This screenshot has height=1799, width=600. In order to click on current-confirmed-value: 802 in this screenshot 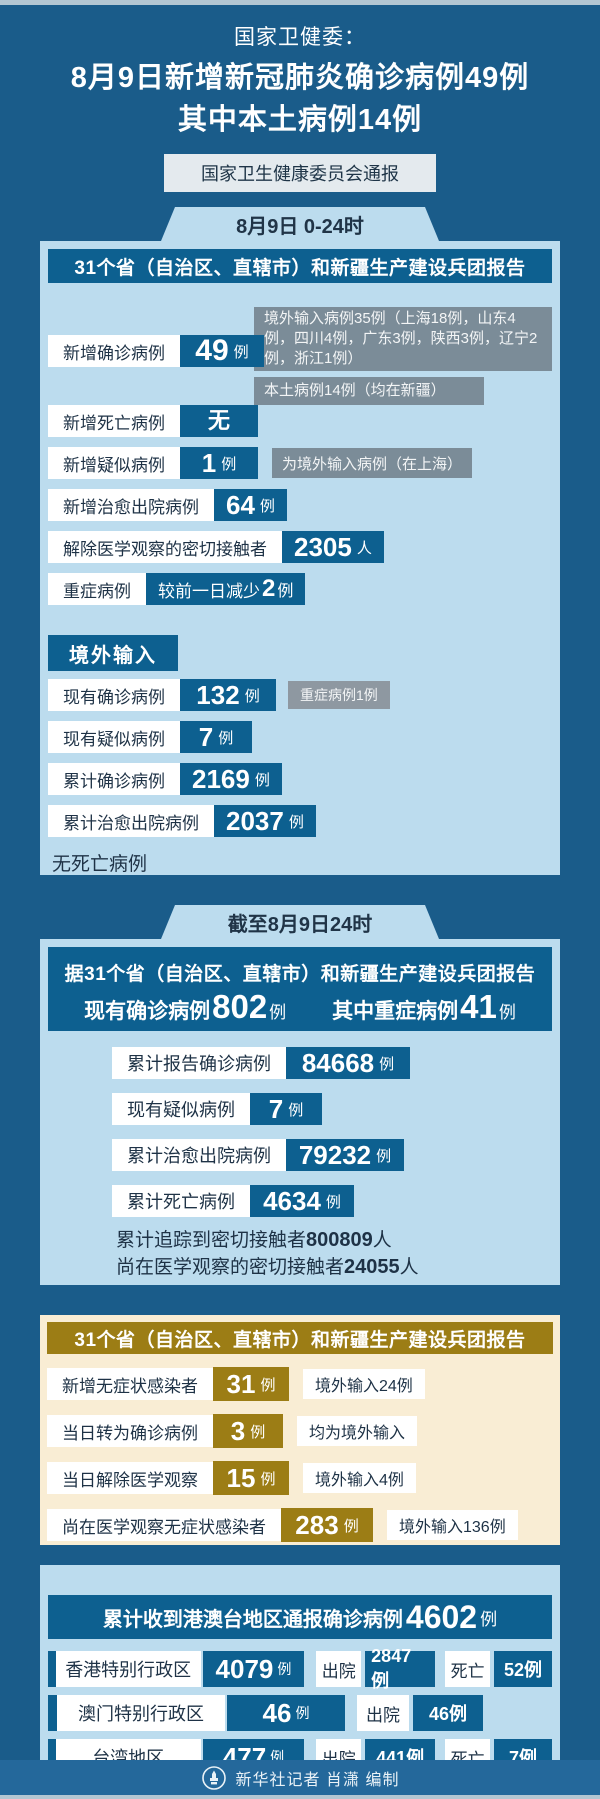, I will do `click(240, 1006)`.